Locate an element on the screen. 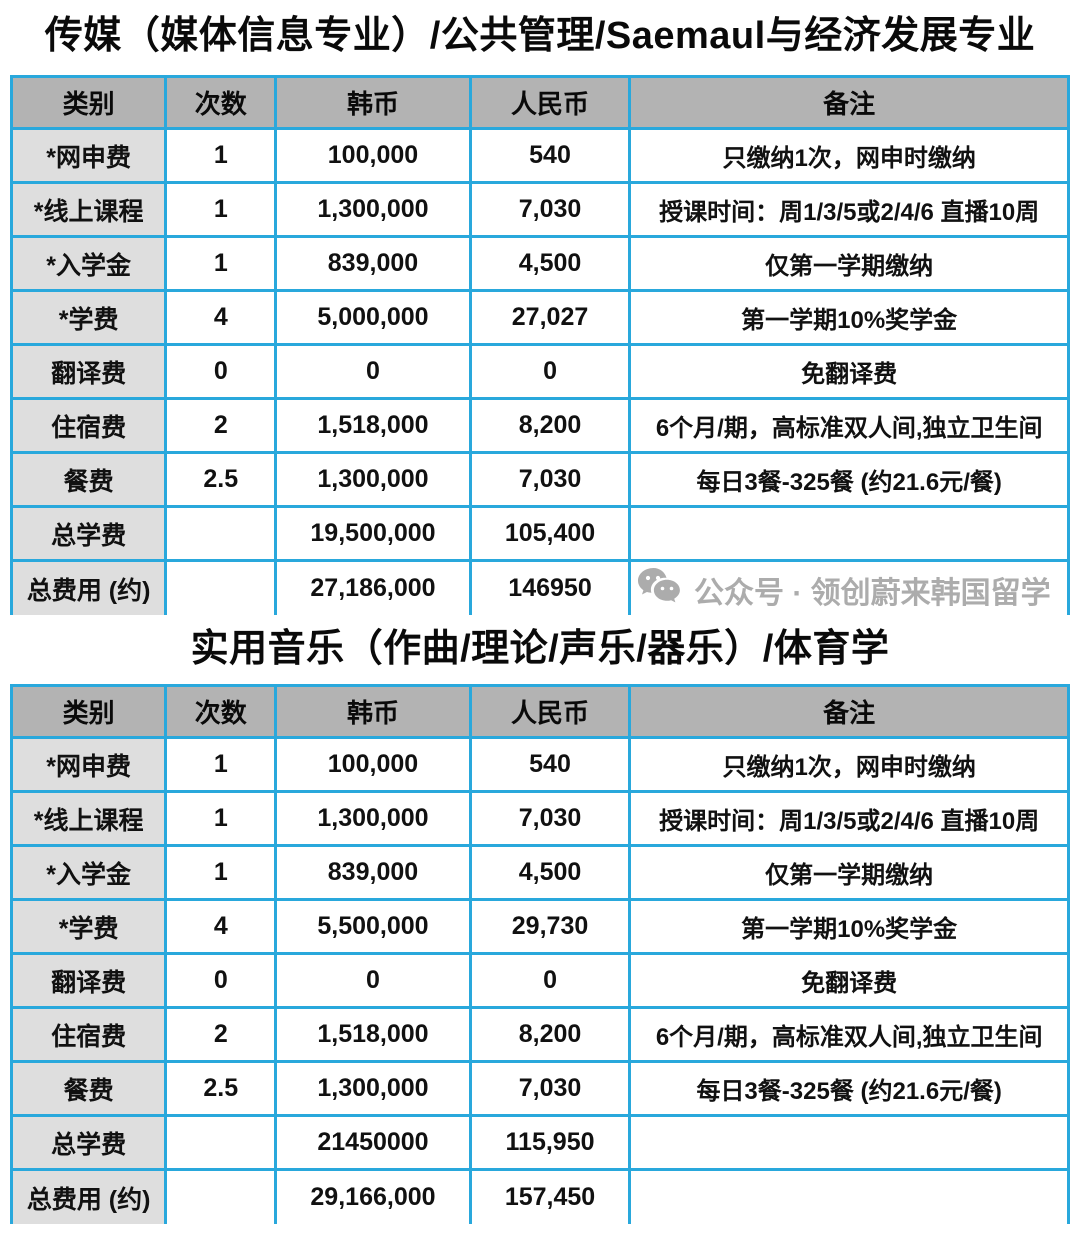 This screenshot has height=1234, width=1080. table-row: *网申费 1 100,000 540 只缴纳1次，网申时缴纳 is located at coordinates (539, 156).